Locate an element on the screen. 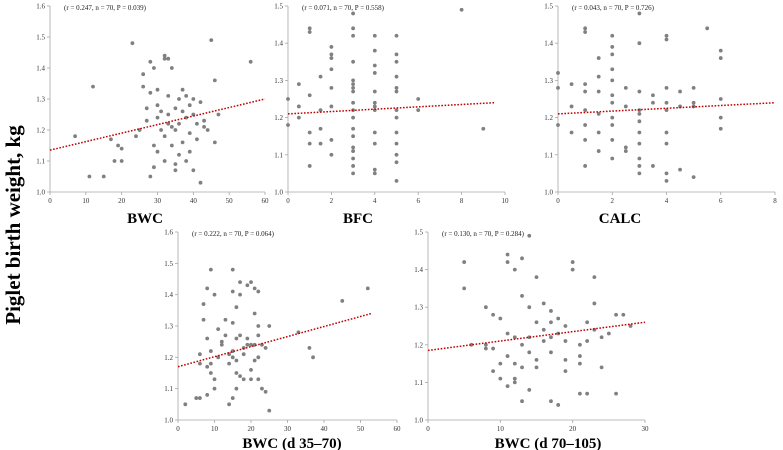 The image size is (783, 450). correlation-stat: (r = 0.130, n = 70, P = 0.284) is located at coordinates (483, 234).